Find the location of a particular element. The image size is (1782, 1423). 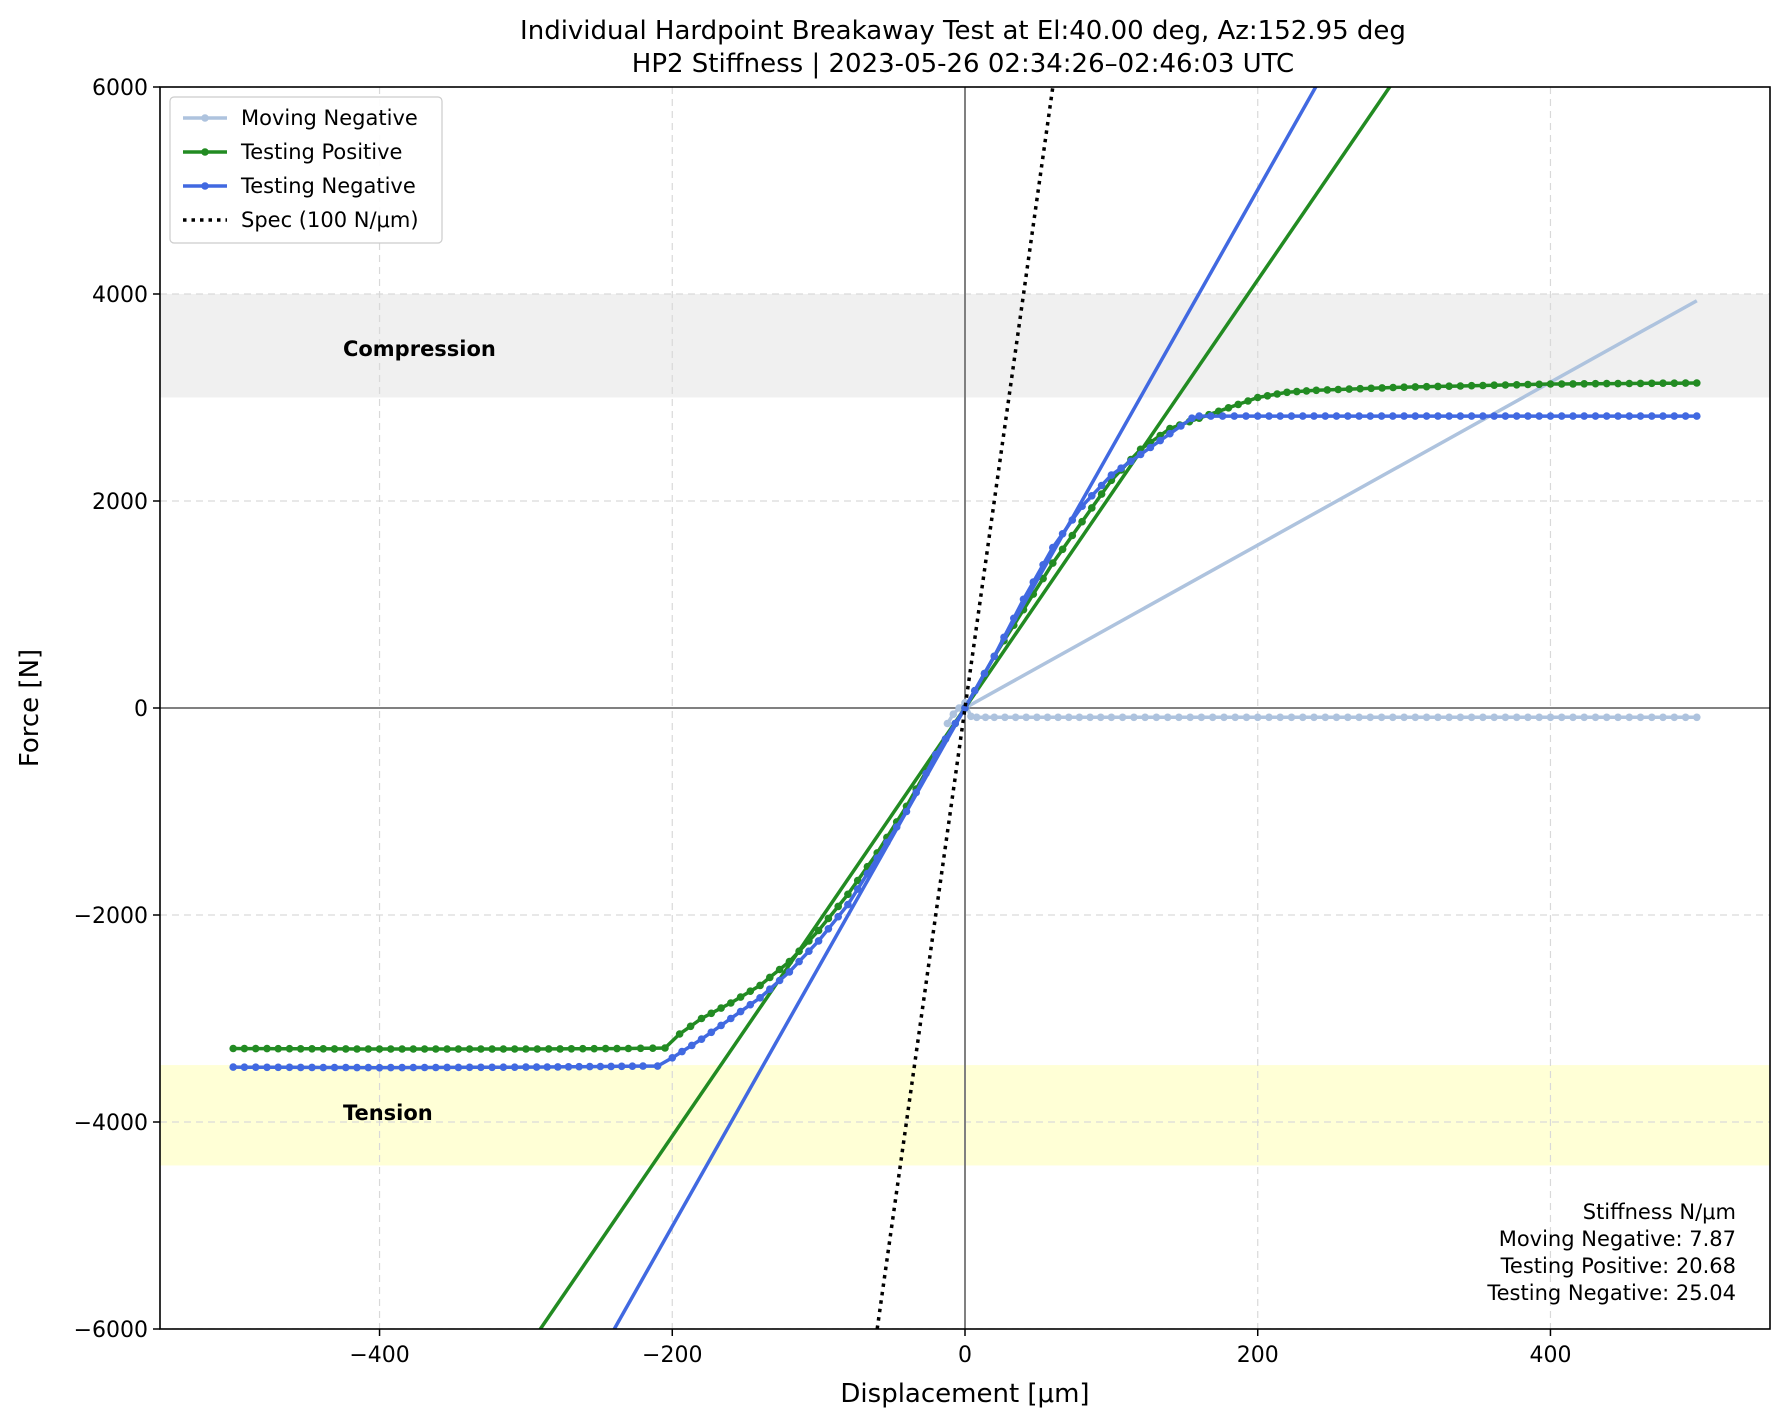

x-tick-label: 200 is located at coordinates (1258, 1355).